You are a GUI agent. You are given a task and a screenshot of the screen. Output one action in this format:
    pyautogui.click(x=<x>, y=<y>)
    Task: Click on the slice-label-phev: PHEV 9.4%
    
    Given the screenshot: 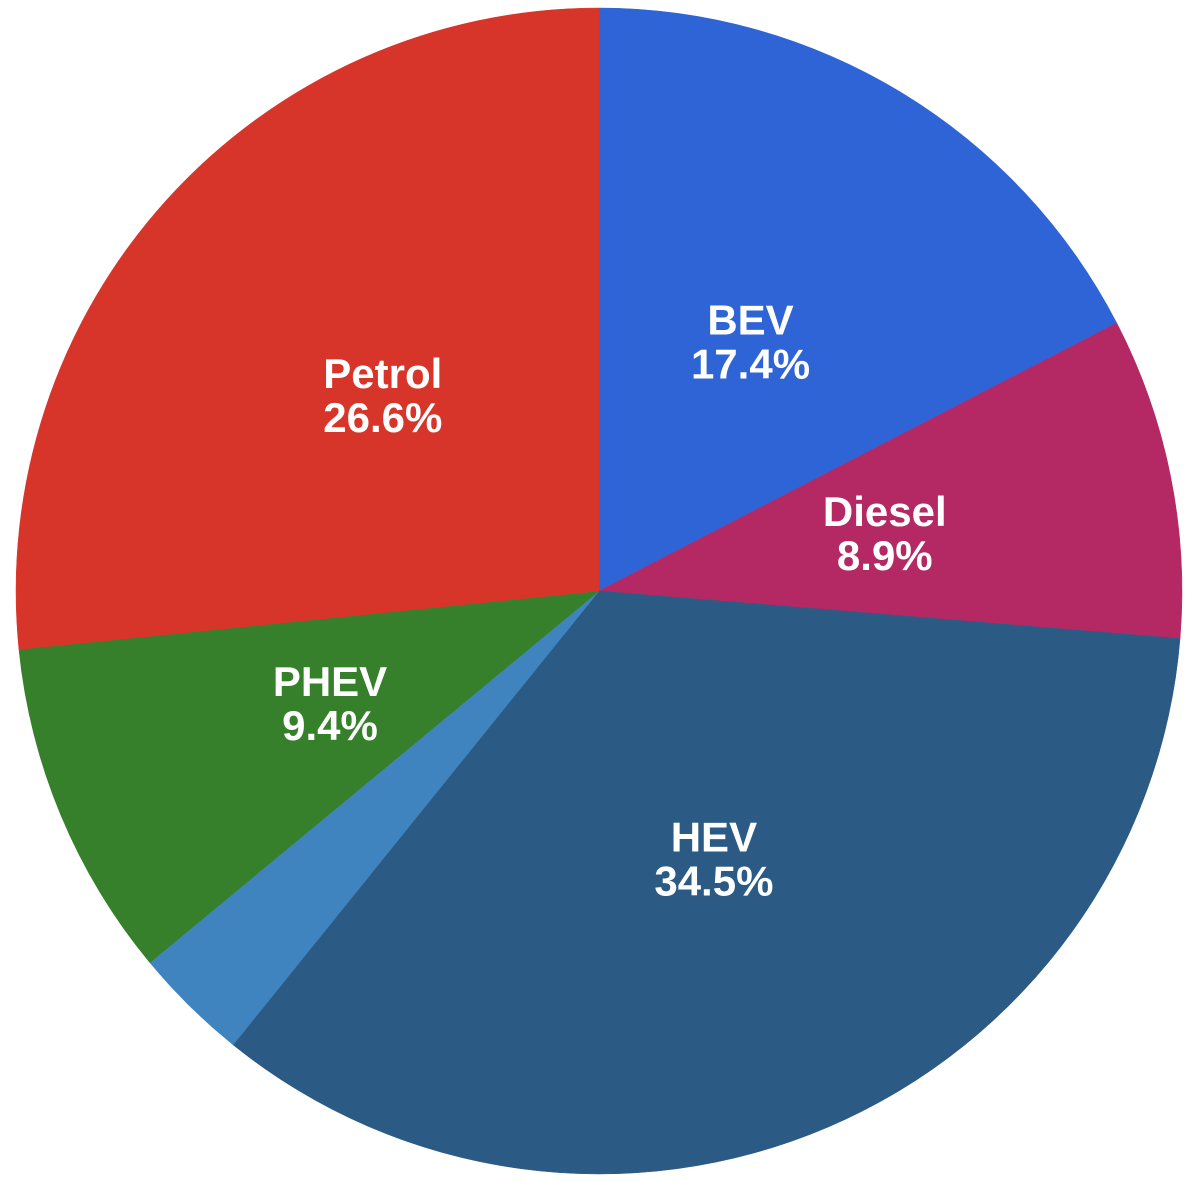 What is the action you would take?
    pyautogui.click(x=330, y=703)
    